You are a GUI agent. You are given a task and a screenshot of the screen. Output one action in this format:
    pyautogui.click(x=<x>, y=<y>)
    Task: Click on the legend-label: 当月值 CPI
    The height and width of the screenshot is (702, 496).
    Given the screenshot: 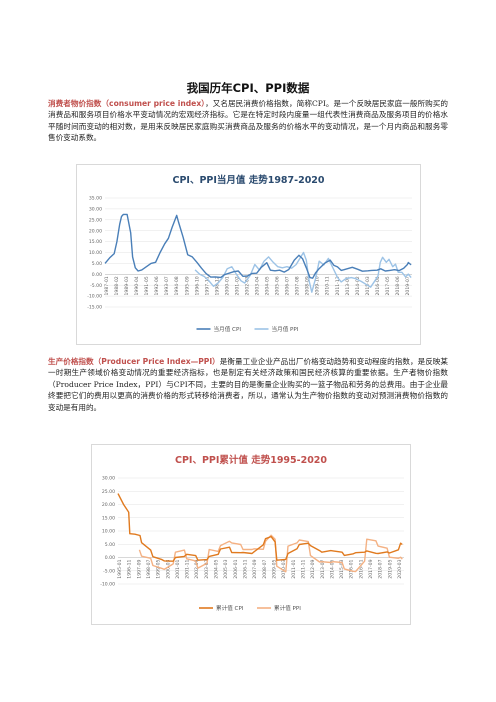 What is the action you would take?
    pyautogui.click(x=228, y=329)
    